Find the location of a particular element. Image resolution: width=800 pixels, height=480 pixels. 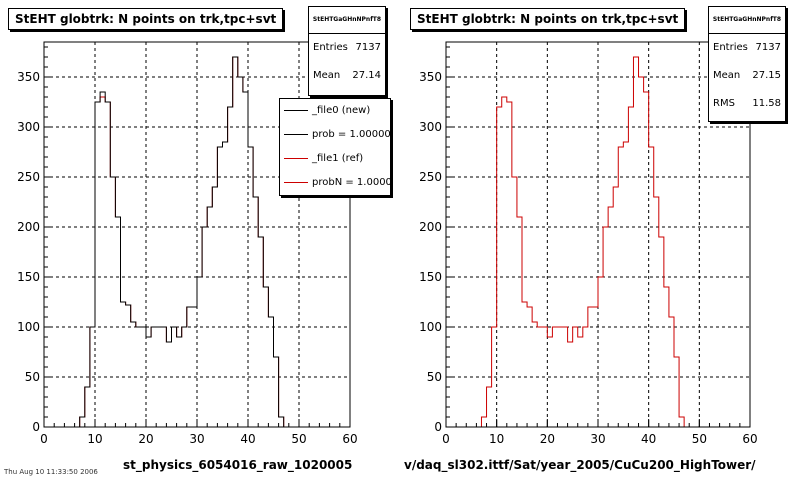

legend-entry: probN = 1.000000 is located at coordinates (335, 183).